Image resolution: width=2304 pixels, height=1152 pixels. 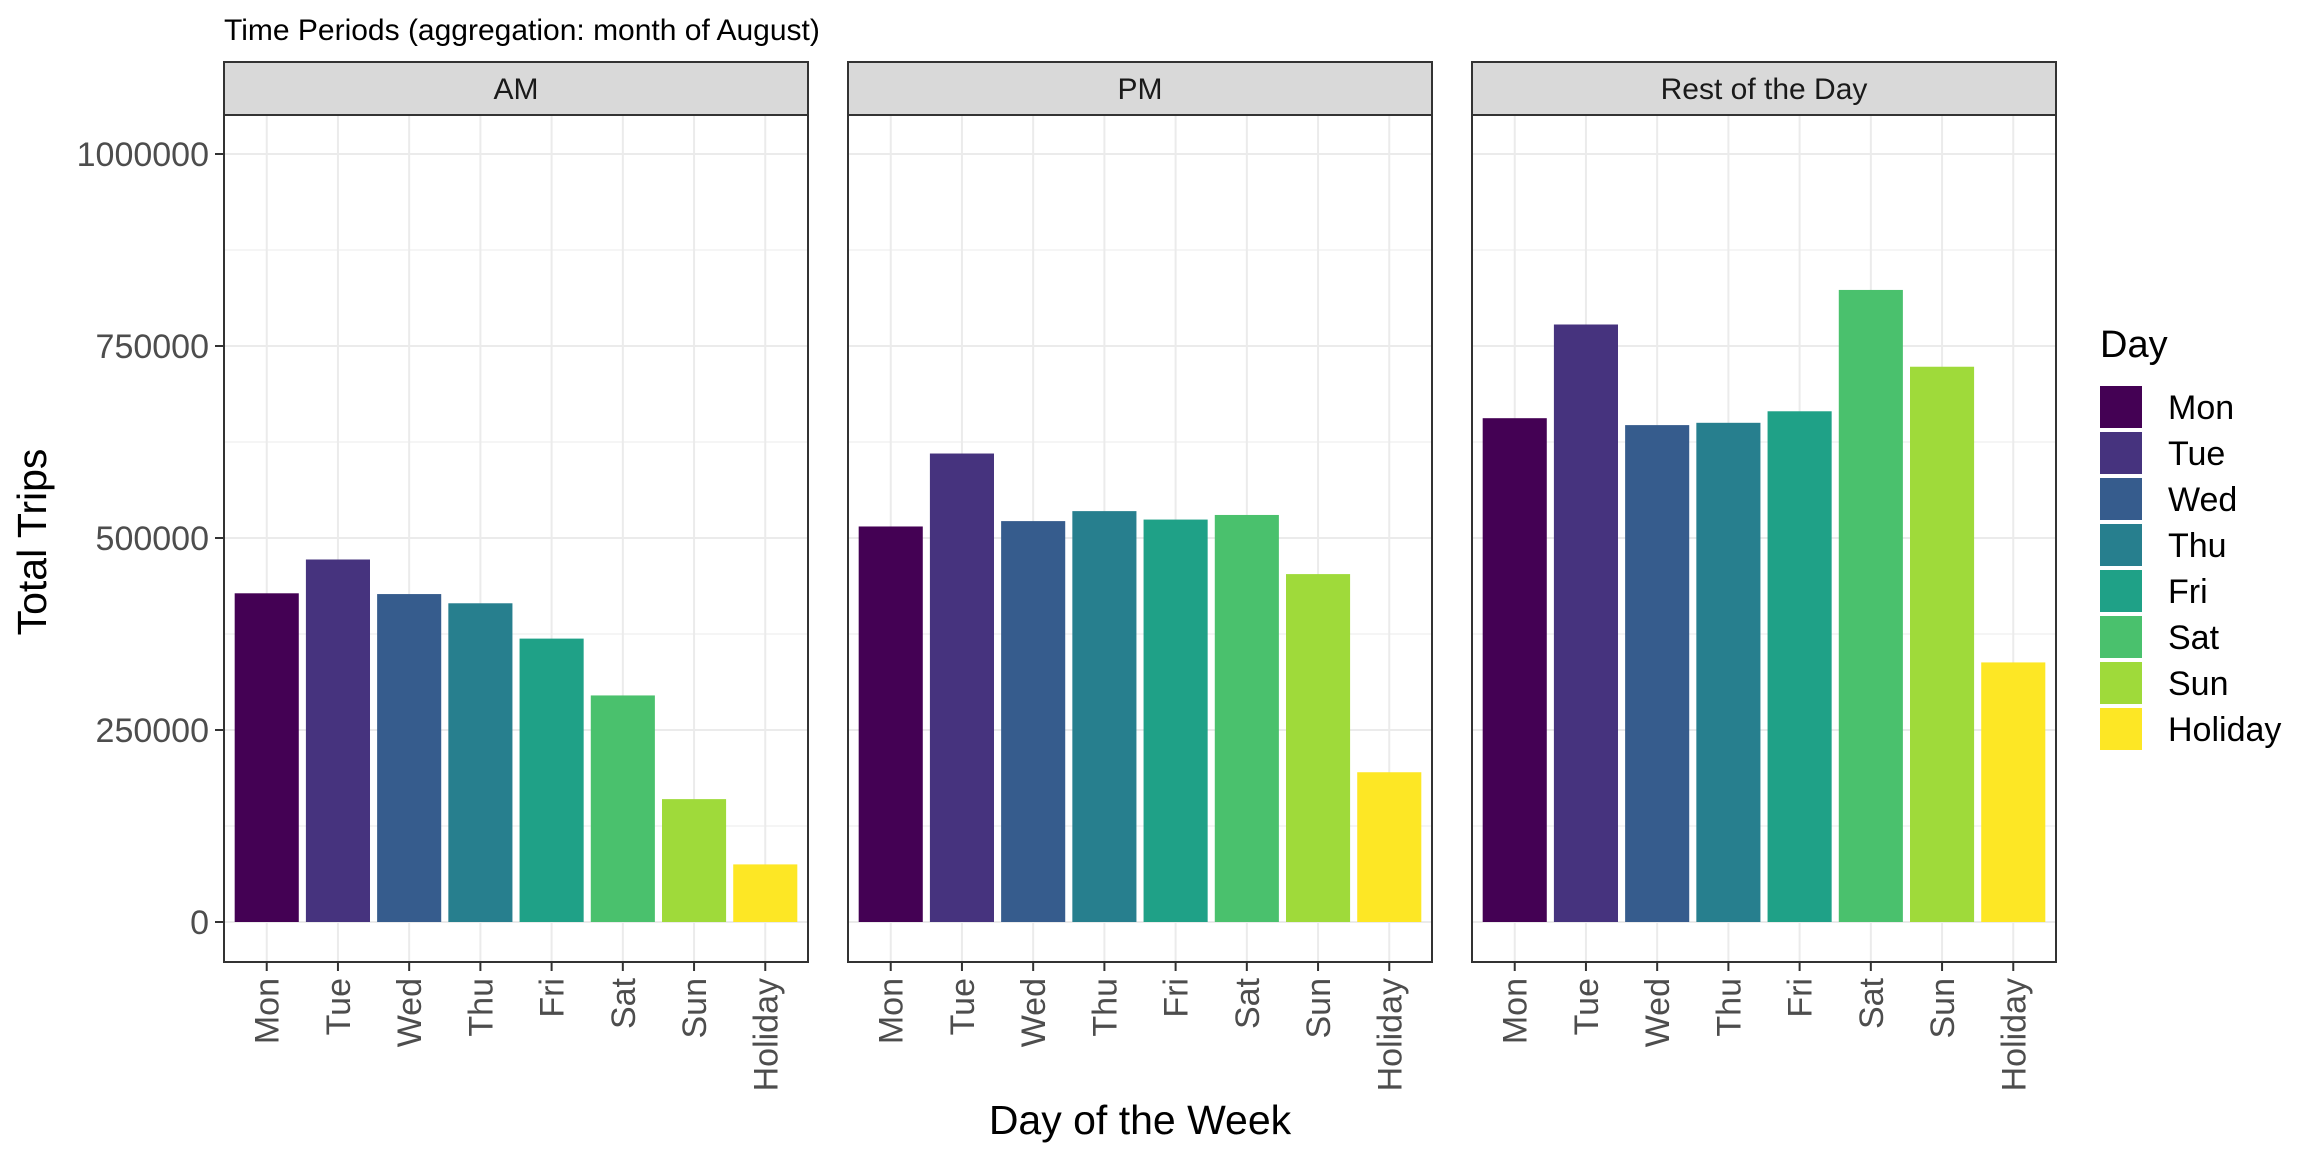 I want to click on legend-key-wed, so click(x=2121, y=499).